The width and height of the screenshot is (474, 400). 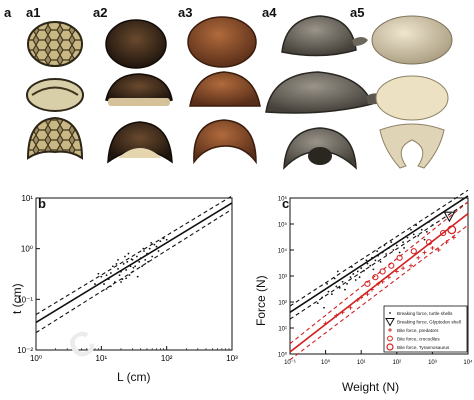 I want to click on shell-a4-top, so click(x=319, y=36).